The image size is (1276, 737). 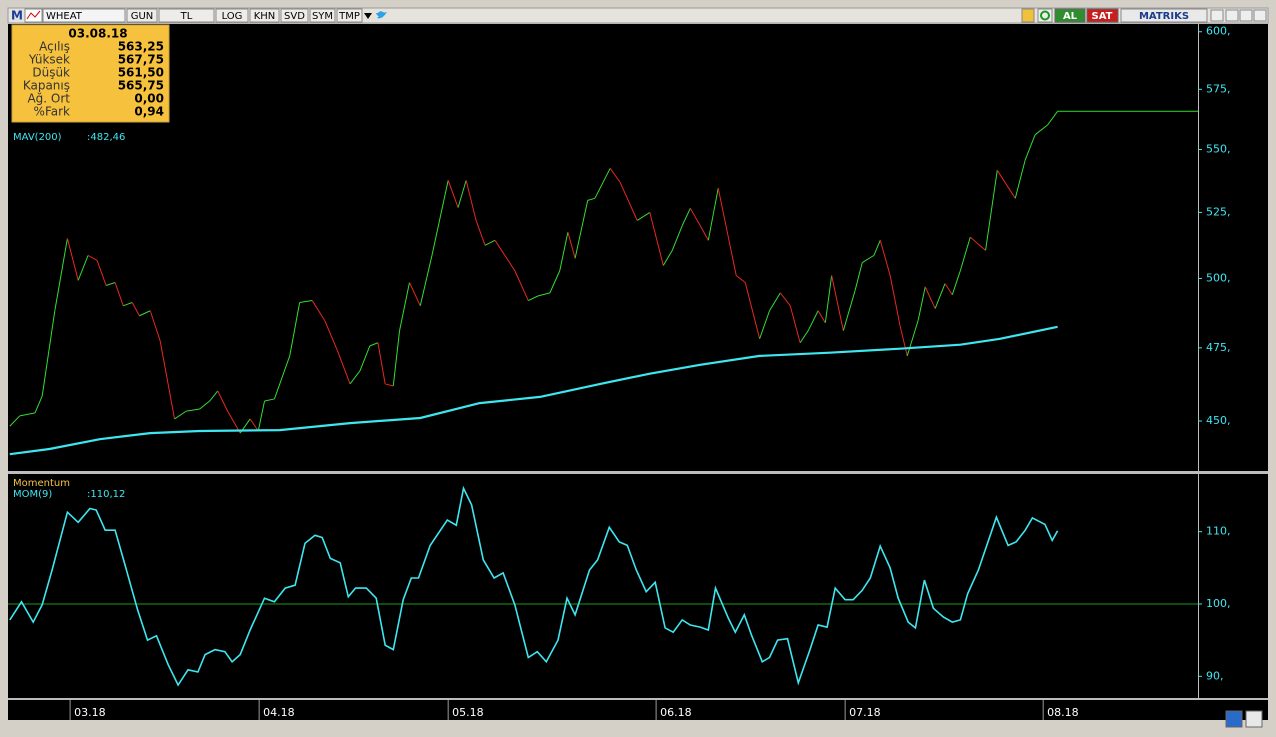 What do you see at coordinates (1254, 719) in the screenshot?
I see `arrange-button` at bounding box center [1254, 719].